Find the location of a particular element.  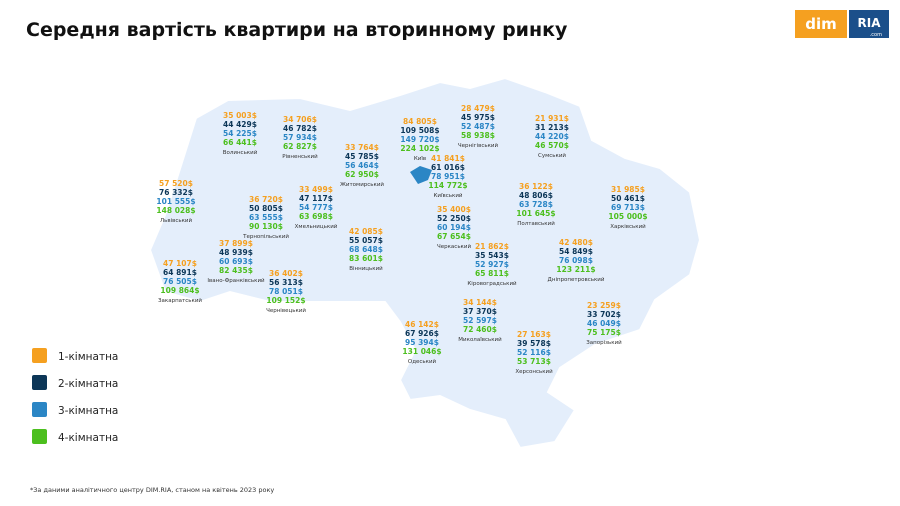

region-name: Сумський is located at coordinates (552, 155).